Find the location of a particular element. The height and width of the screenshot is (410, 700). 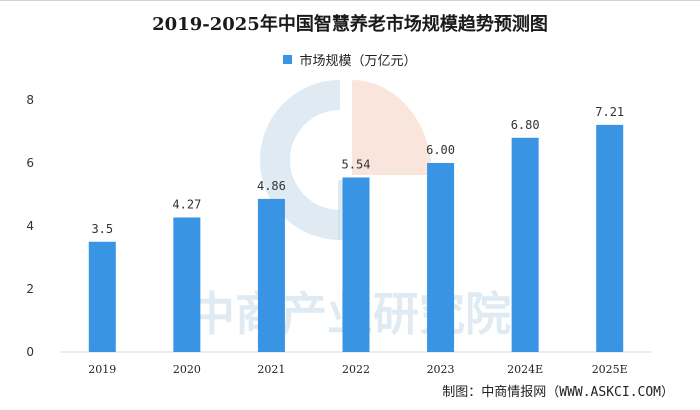

data-label: 4.27 is located at coordinates (186, 204).